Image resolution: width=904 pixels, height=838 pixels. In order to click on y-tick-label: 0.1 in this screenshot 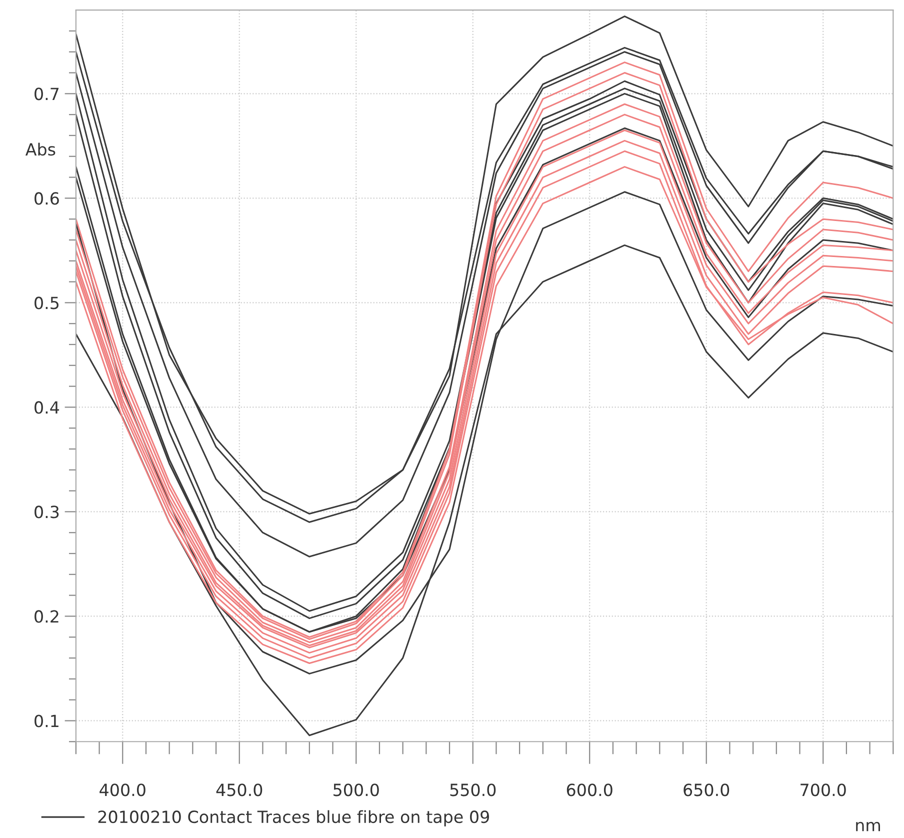, I will do `click(46, 721)`.